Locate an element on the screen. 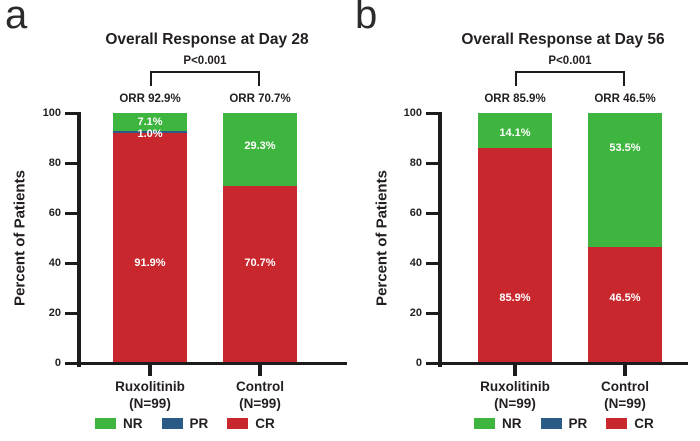  orr-label-control: ORR 46.5% is located at coordinates (625, 99).